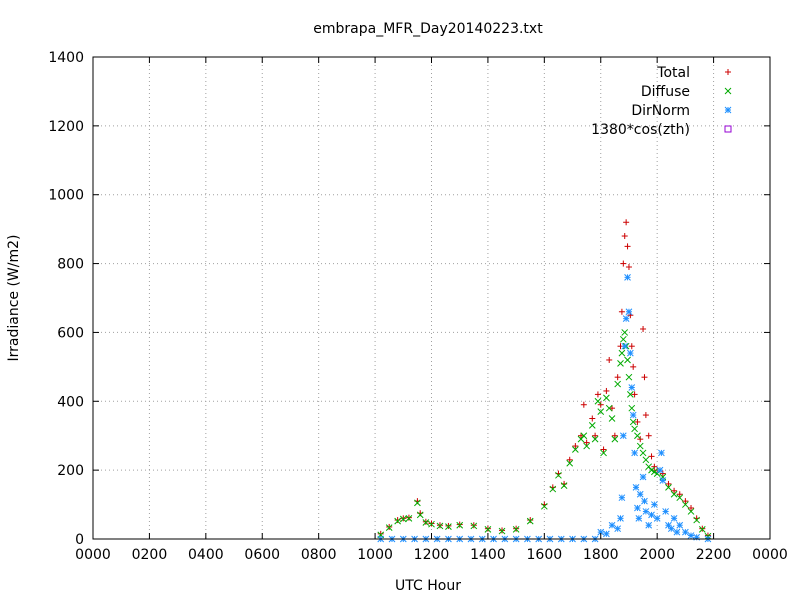 This screenshot has width=800, height=605. I want to click on y-tick-label: 1400, so click(66, 58).